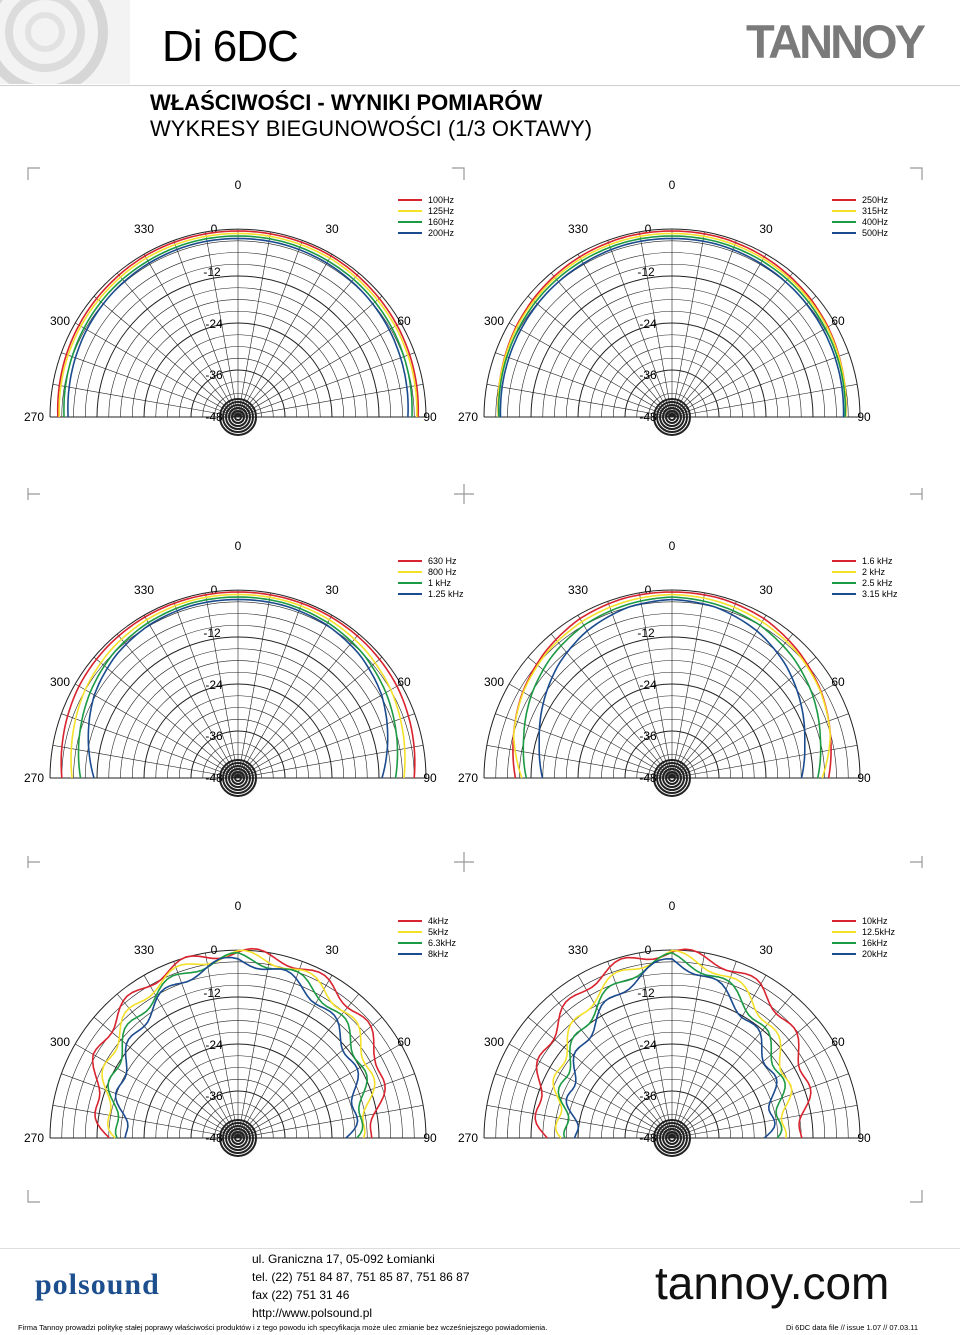 The width and height of the screenshot is (960, 1335). I want to click on series-line-1.25khz, so click(238, 688).